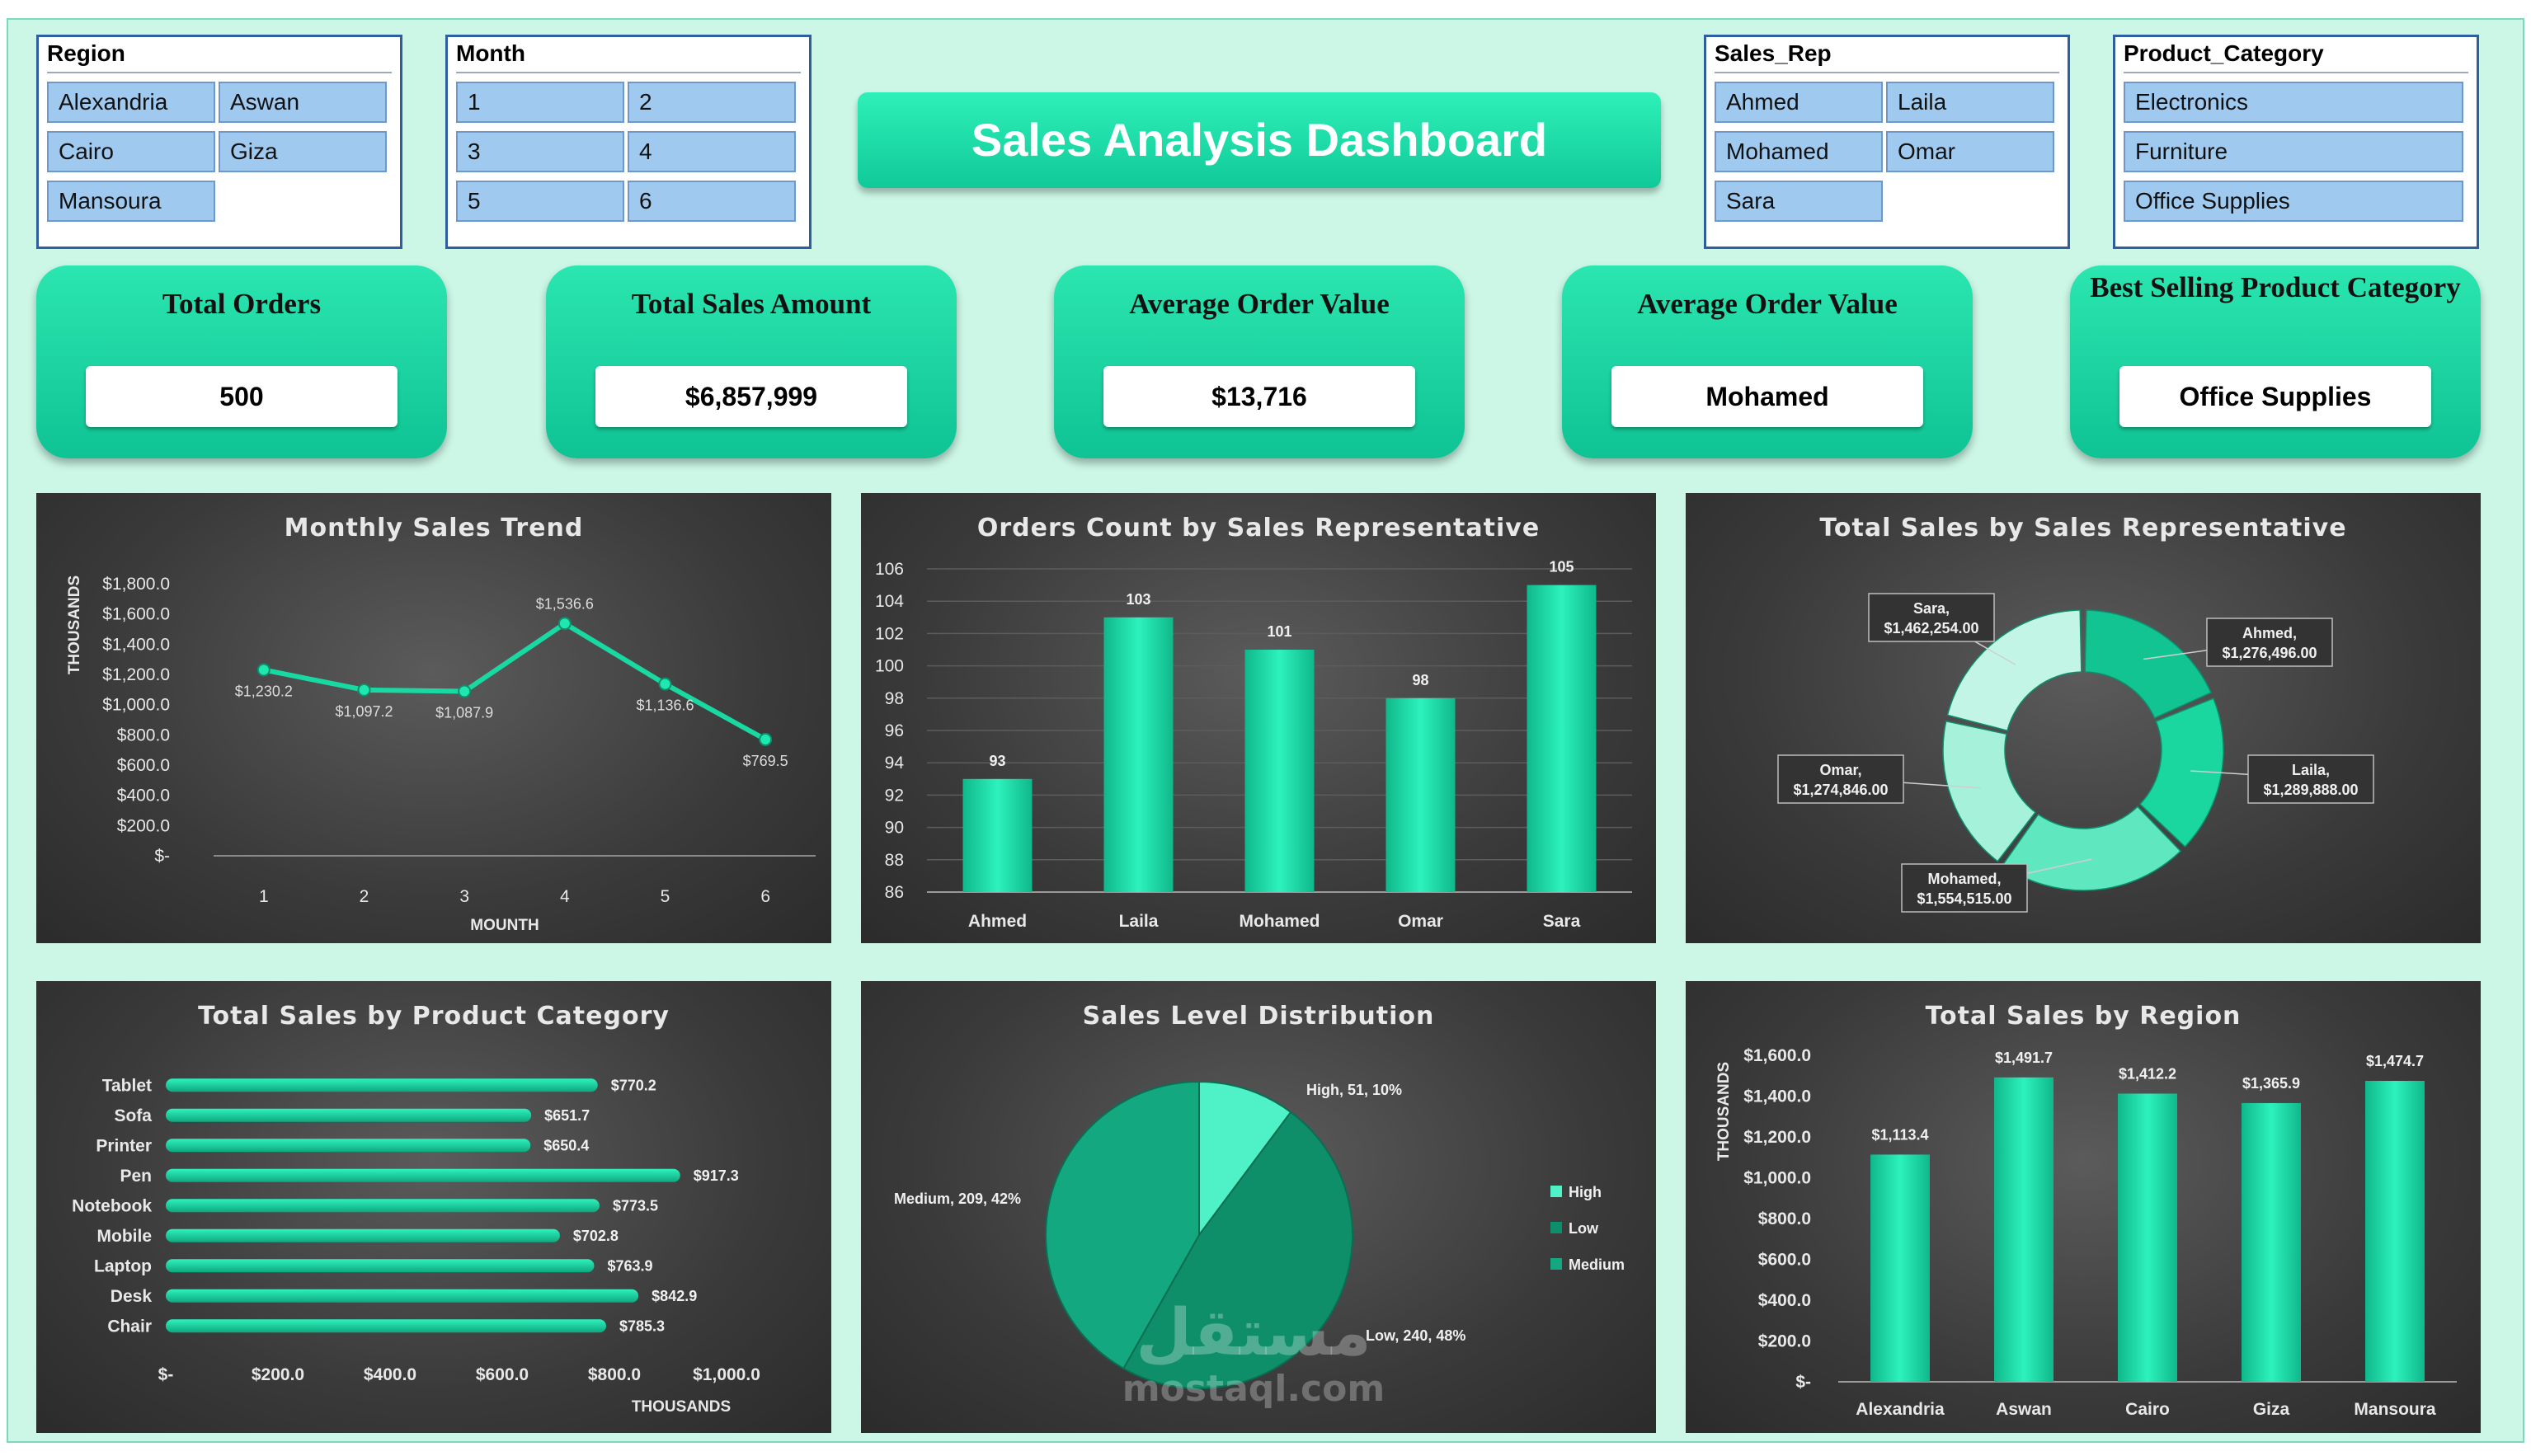 Image resolution: width=2531 pixels, height=1456 pixels. What do you see at coordinates (1279, 921) in the screenshot?
I see `x-tick-label: Mohamed` at bounding box center [1279, 921].